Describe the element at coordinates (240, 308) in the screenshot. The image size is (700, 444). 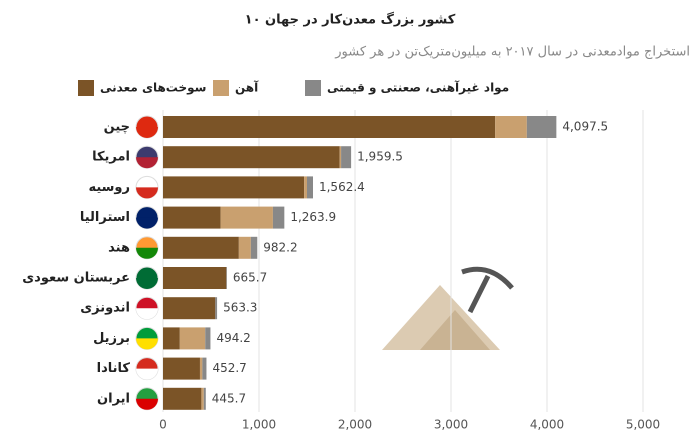
I see `total-label: 563.3` at that location.